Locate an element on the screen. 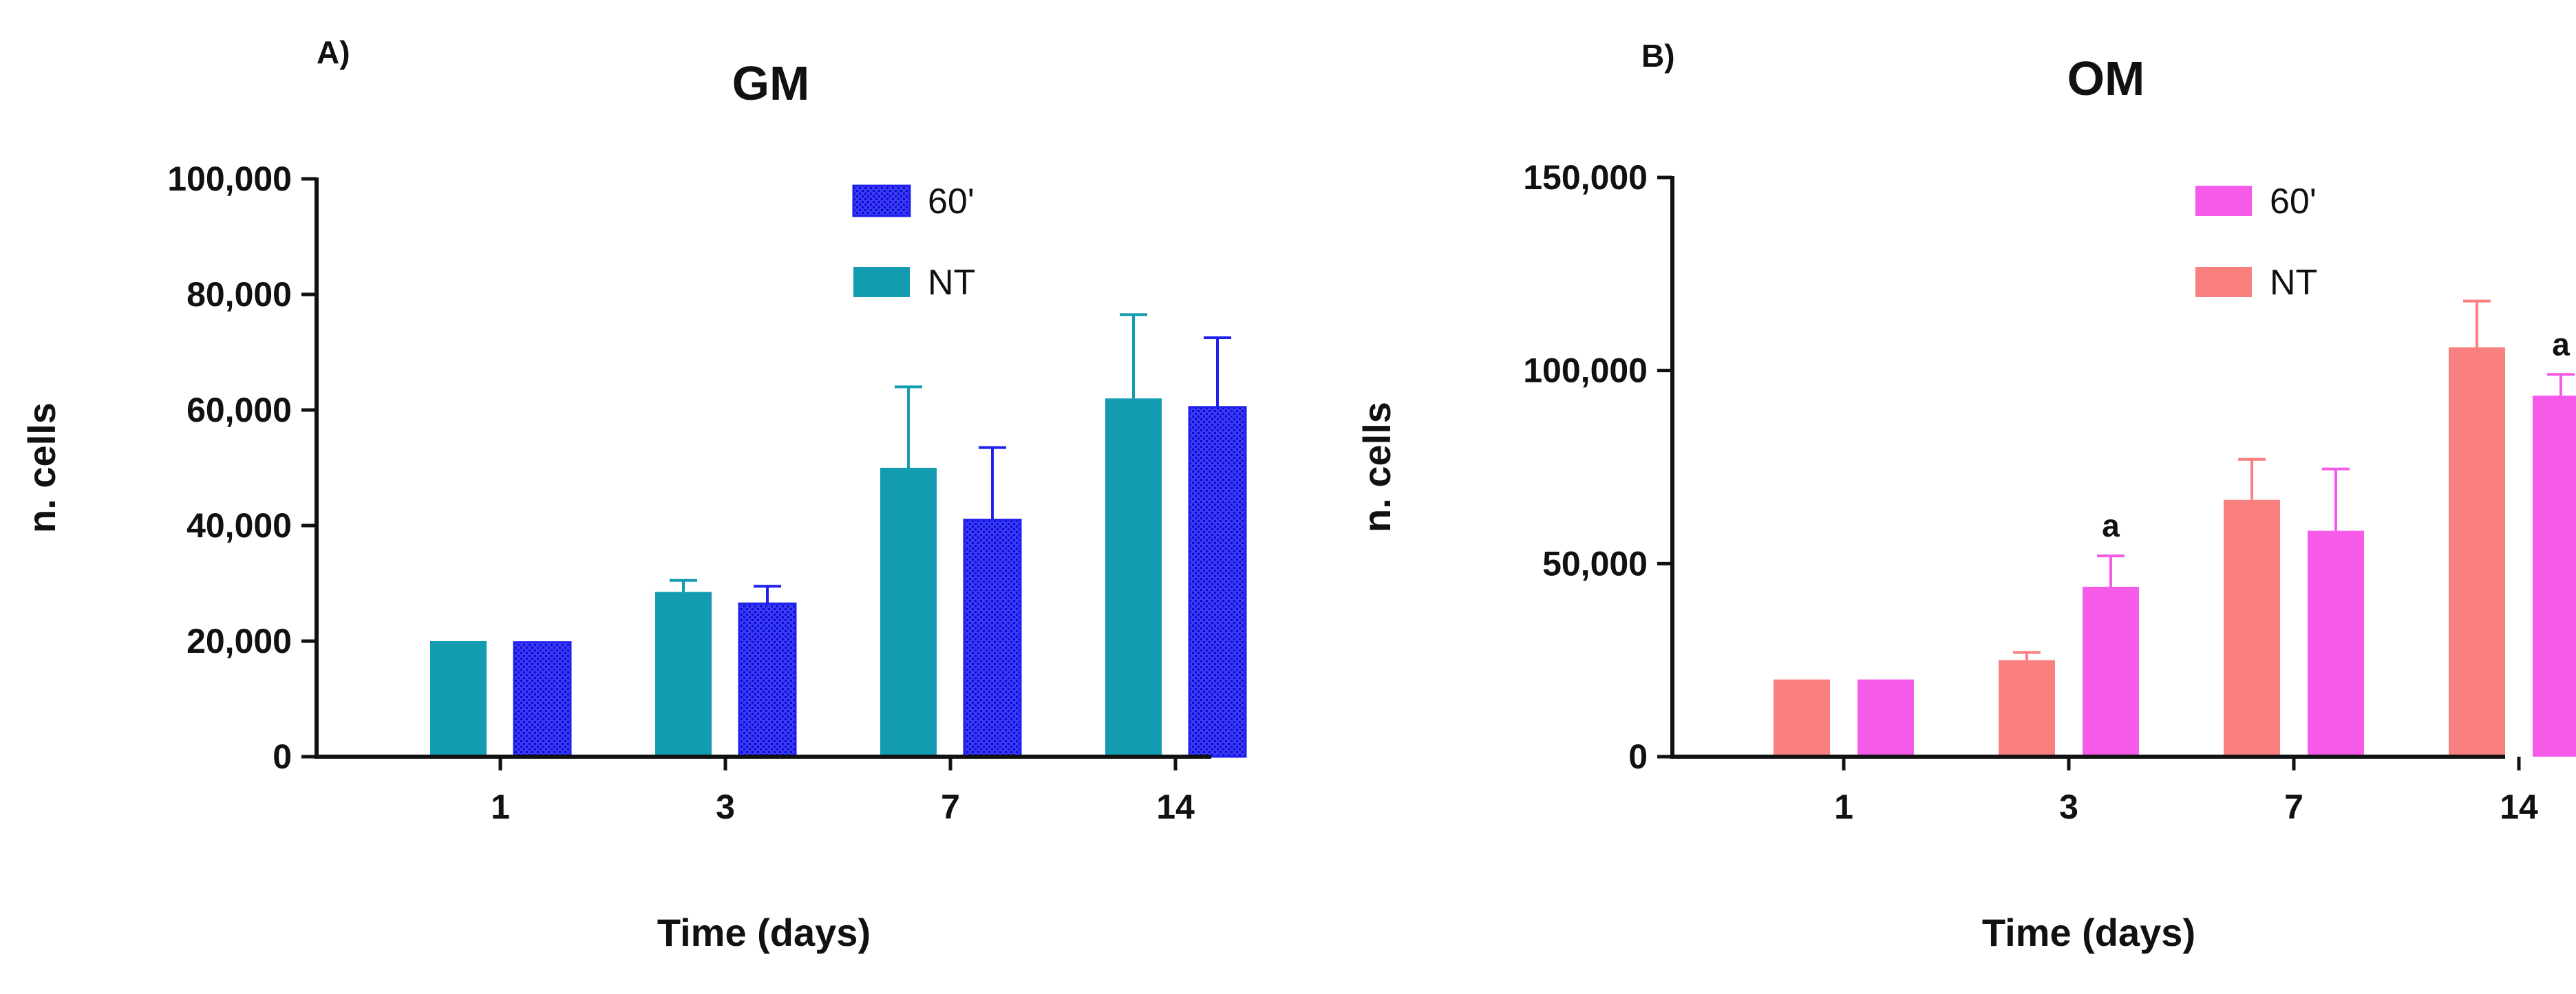 The image size is (2576, 994). y-tick-label: 150,000 is located at coordinates (1585, 177).